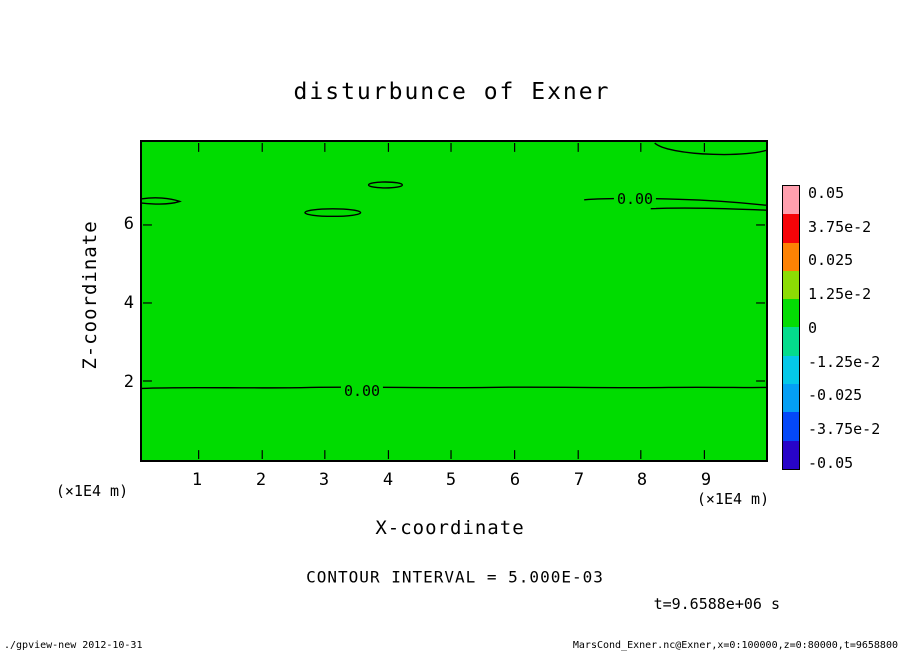 The height and width of the screenshot is (654, 904). I want to click on colorbar-label: 0.05, so click(826, 193).